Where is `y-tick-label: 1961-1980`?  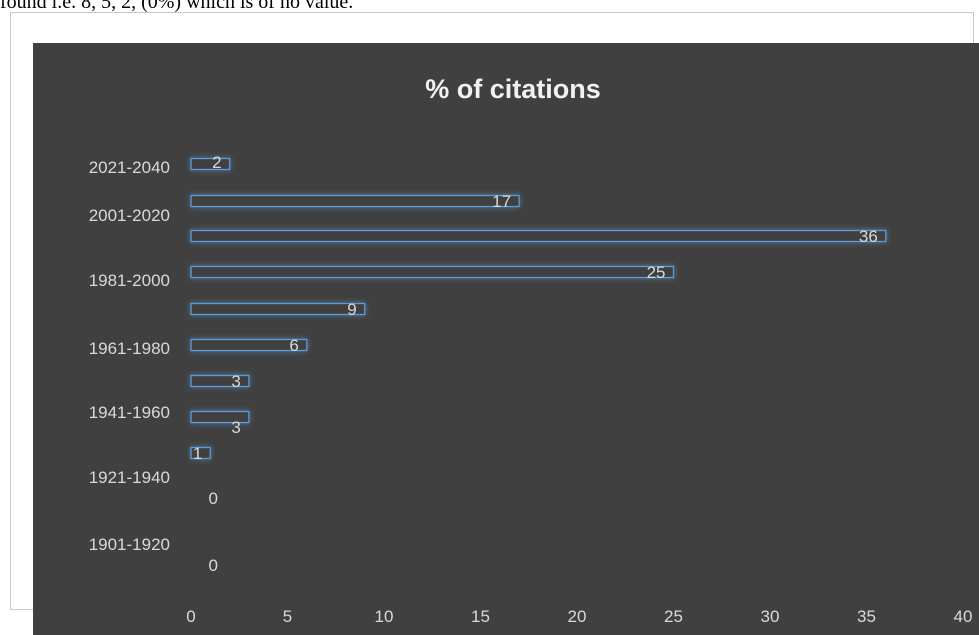 y-tick-label: 1961-1980 is located at coordinates (129, 348).